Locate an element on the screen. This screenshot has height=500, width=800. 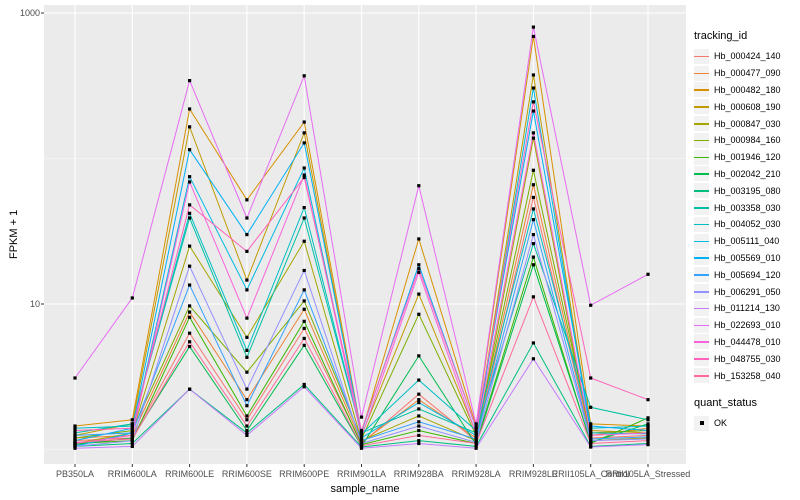
legend-item: Hb_000424_140 is located at coordinates (746, 56).